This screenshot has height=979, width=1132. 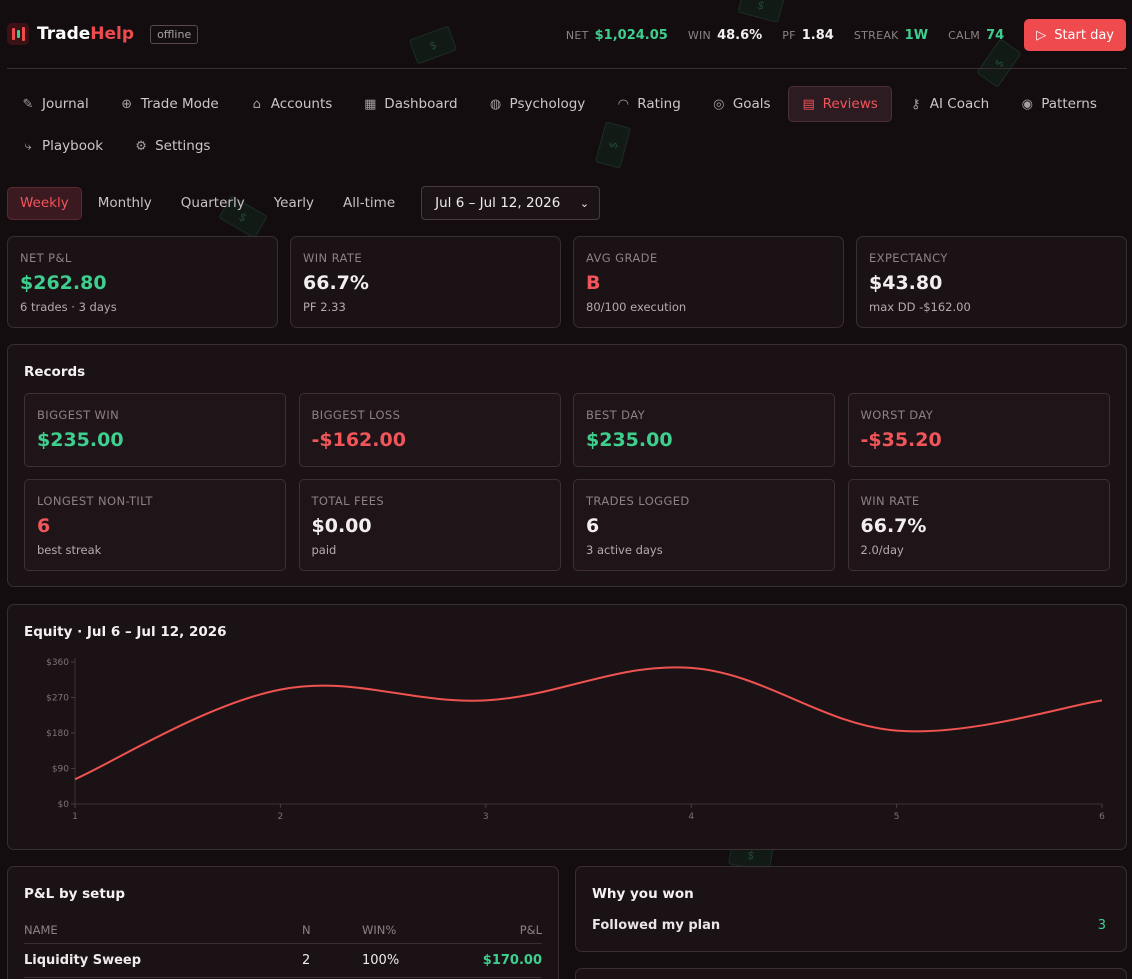 What do you see at coordinates (631, 35) in the screenshot?
I see `stat-value: $1,024.05` at bounding box center [631, 35].